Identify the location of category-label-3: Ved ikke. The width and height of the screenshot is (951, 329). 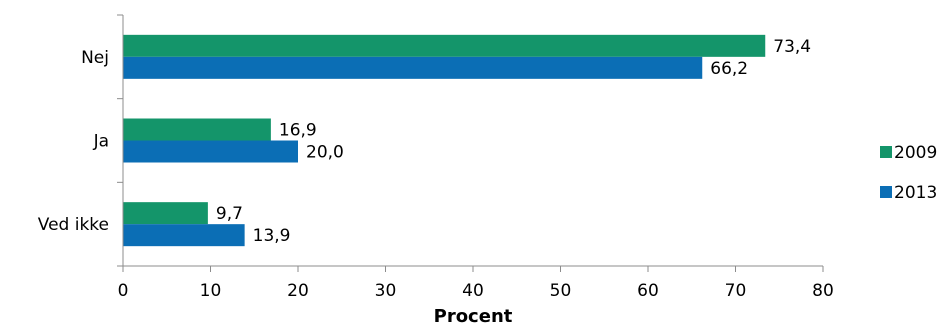
(73, 225).